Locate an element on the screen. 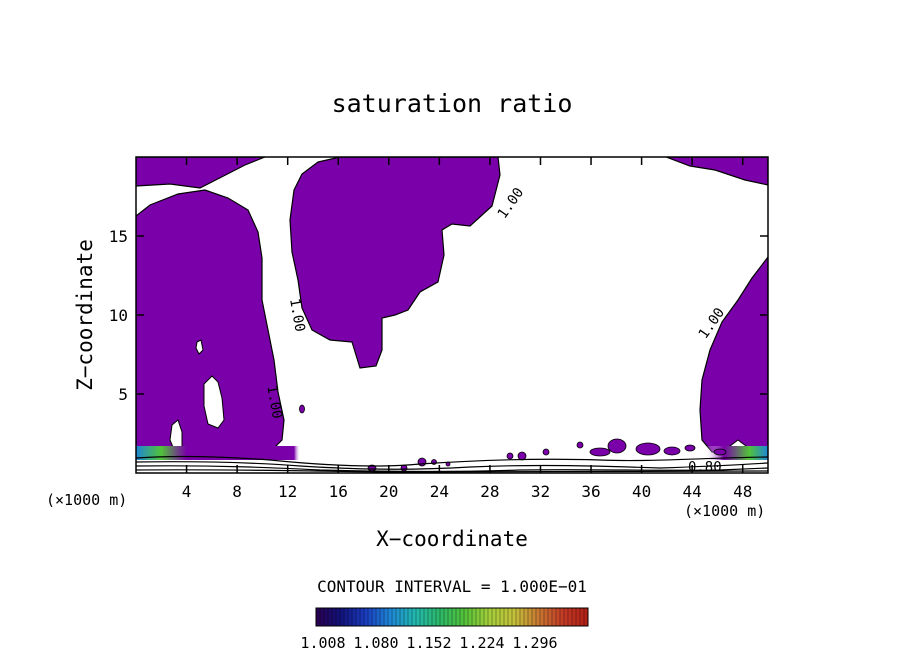 The height and width of the screenshot is (654, 904). x-tick-label: 24 is located at coordinates (439, 491).